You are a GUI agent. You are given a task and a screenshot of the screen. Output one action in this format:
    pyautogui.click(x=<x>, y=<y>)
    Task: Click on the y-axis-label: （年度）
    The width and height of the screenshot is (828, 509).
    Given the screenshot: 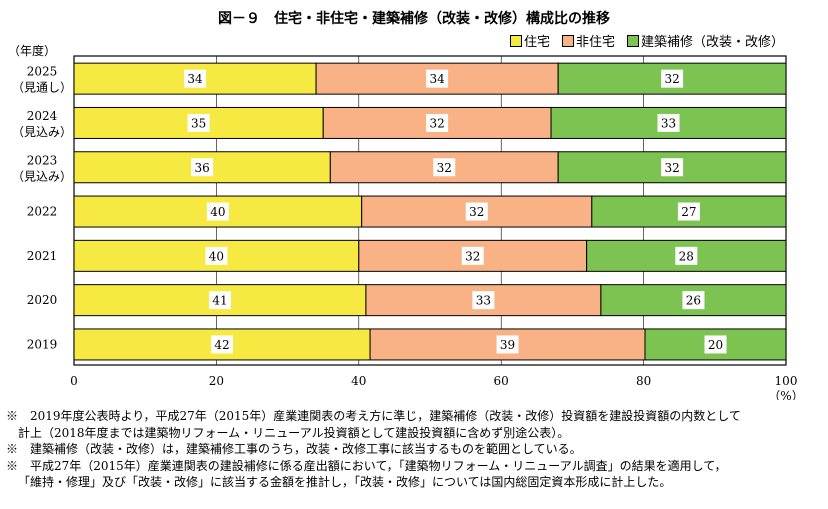 What is the action you would take?
    pyautogui.click(x=32, y=51)
    